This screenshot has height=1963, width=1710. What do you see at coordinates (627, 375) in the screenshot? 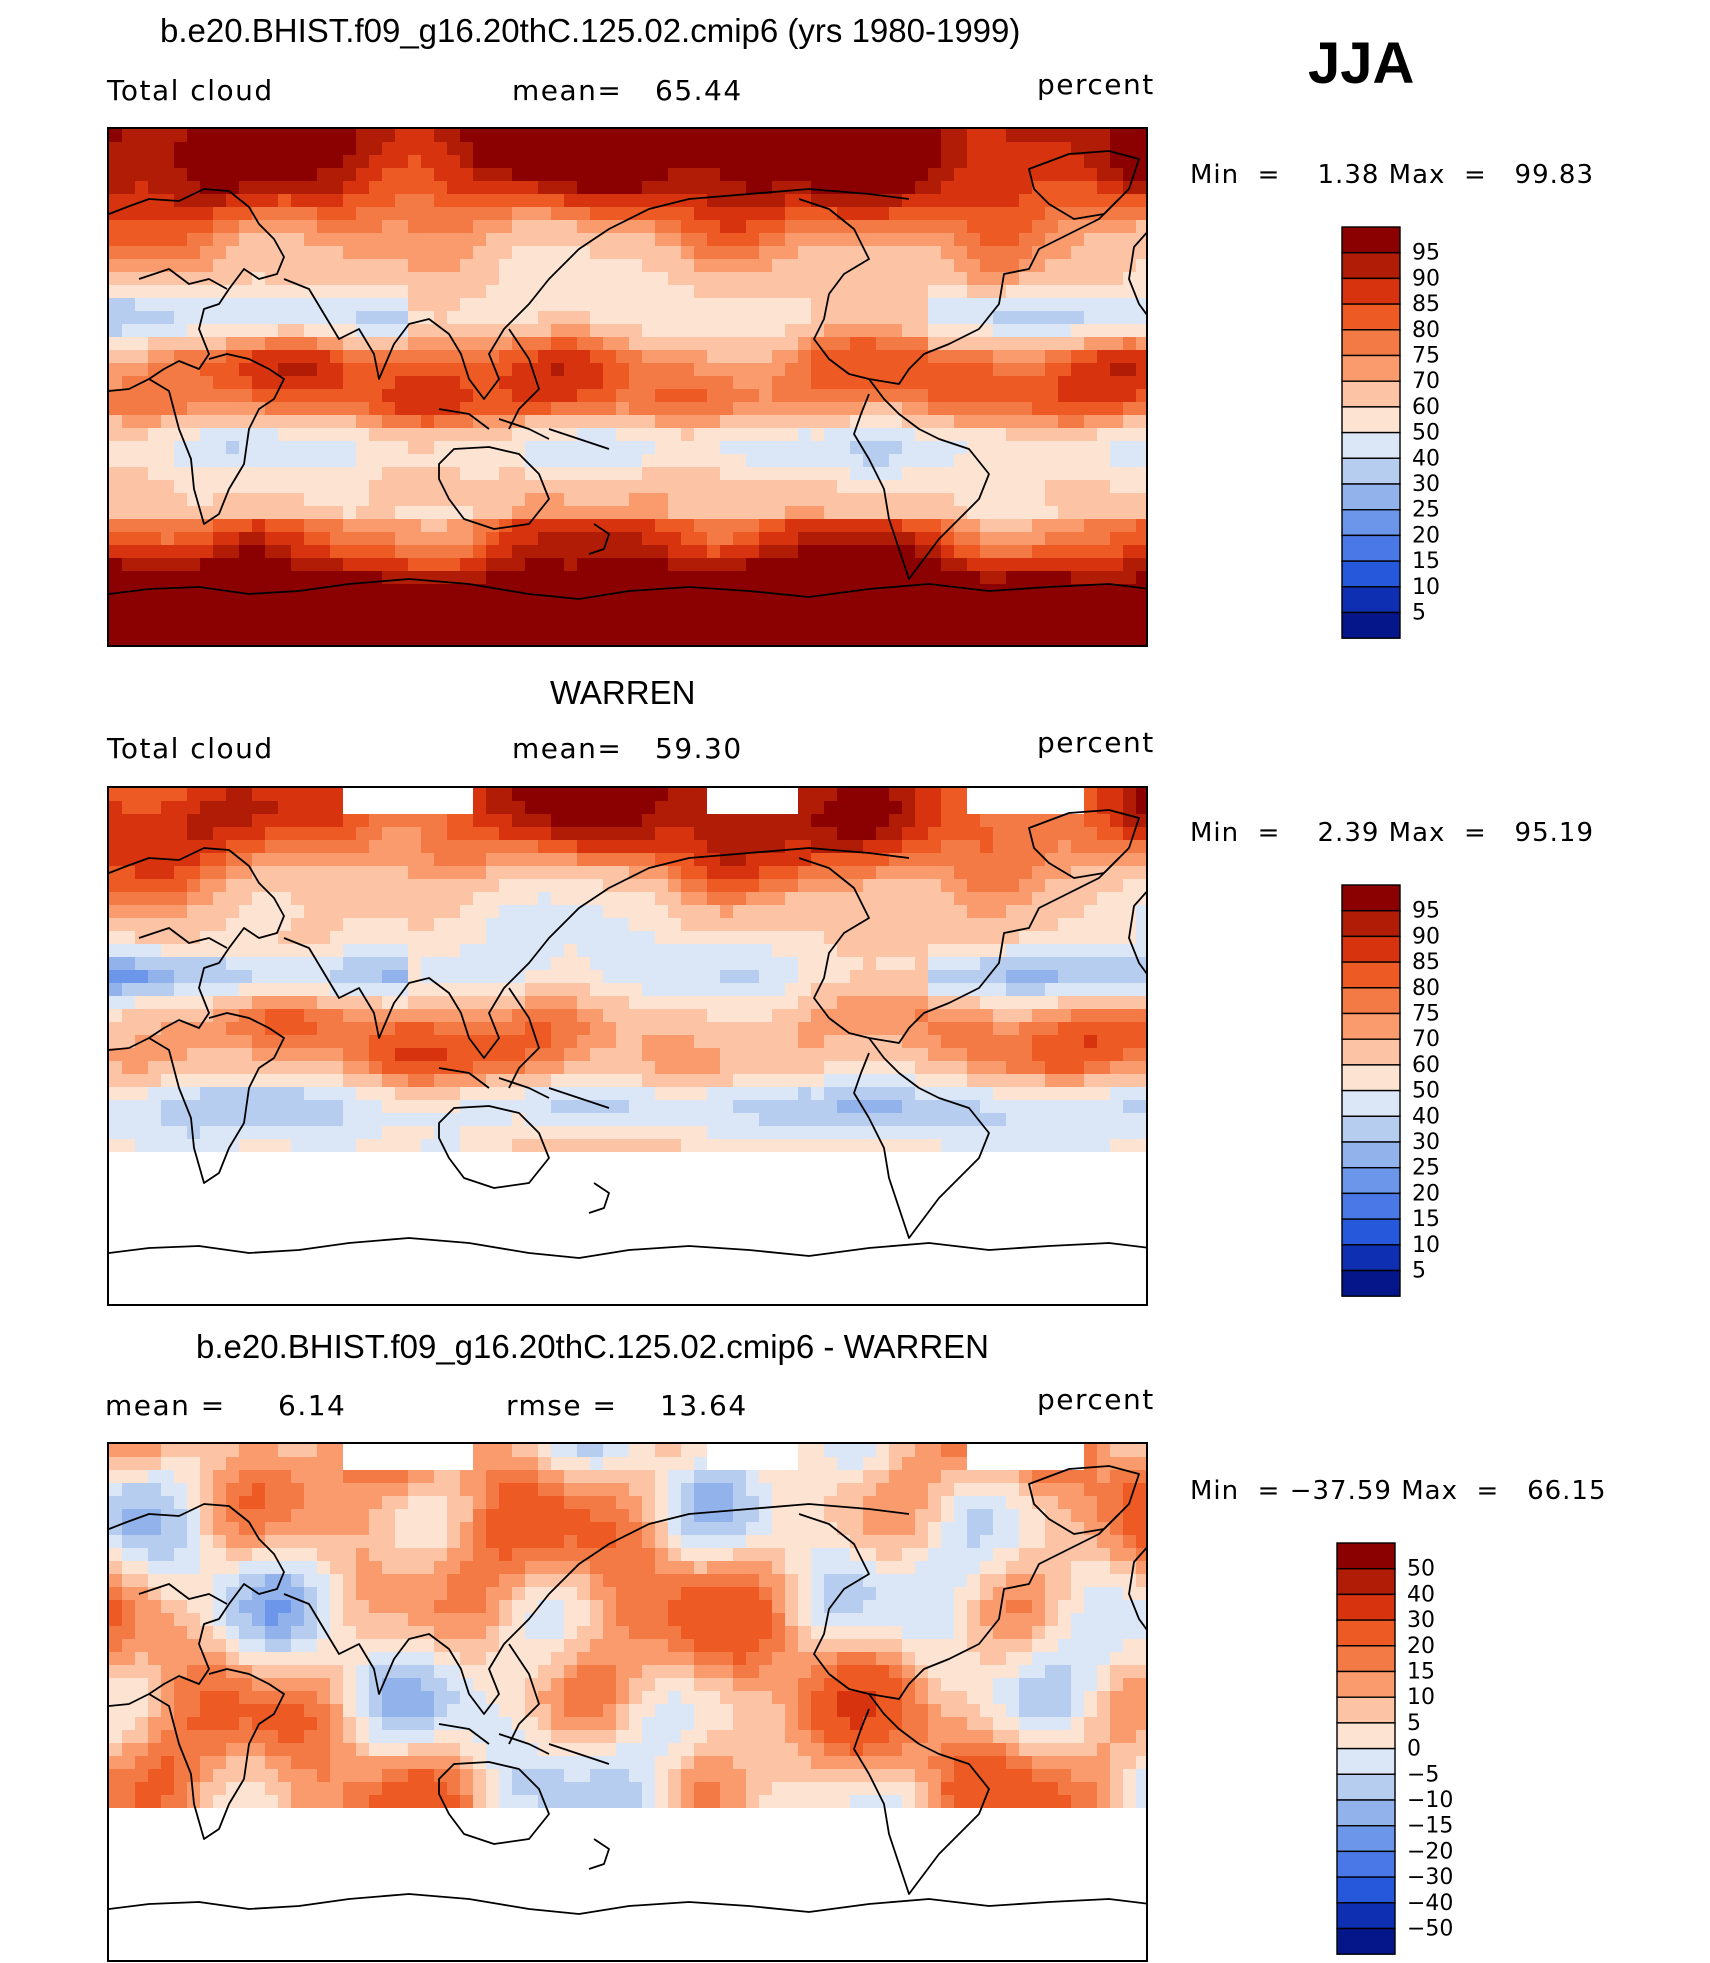
I see `panel-1-coastlines` at bounding box center [627, 375].